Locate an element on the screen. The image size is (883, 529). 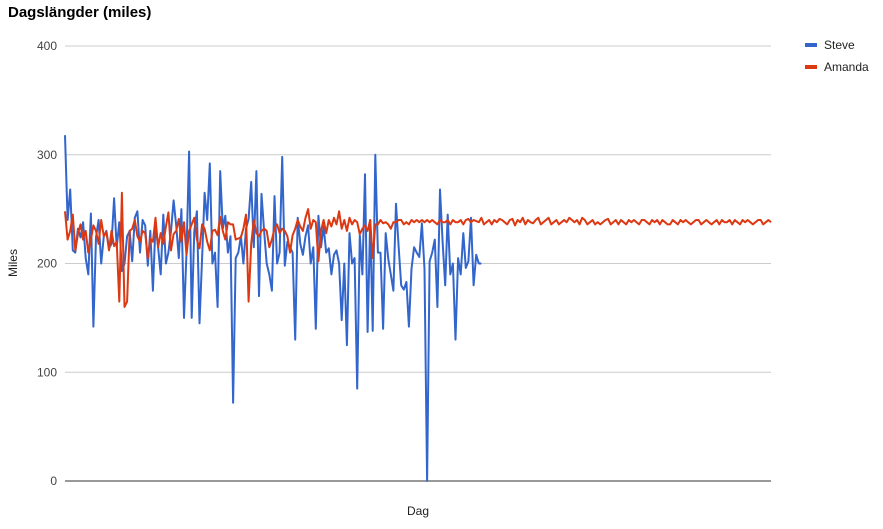
legend-swatch-steve is located at coordinates (811, 45).